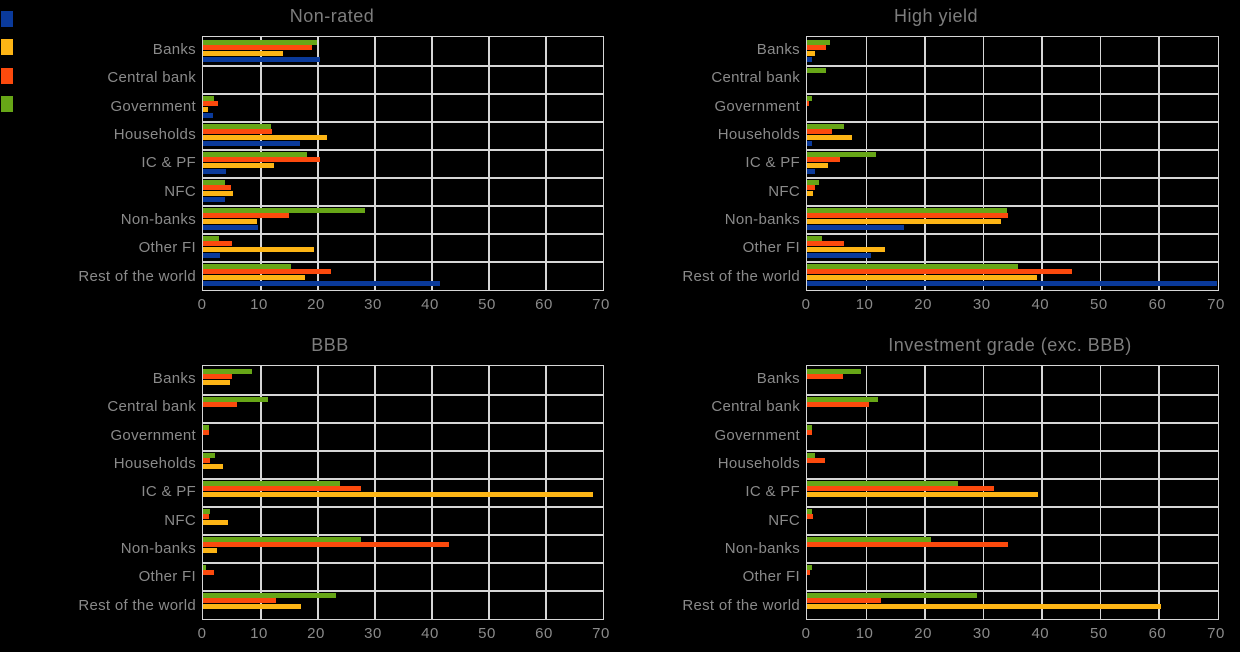 The width and height of the screenshot is (1240, 652). Describe the element at coordinates (1012, 492) in the screenshot. I see `plot-area` at that location.